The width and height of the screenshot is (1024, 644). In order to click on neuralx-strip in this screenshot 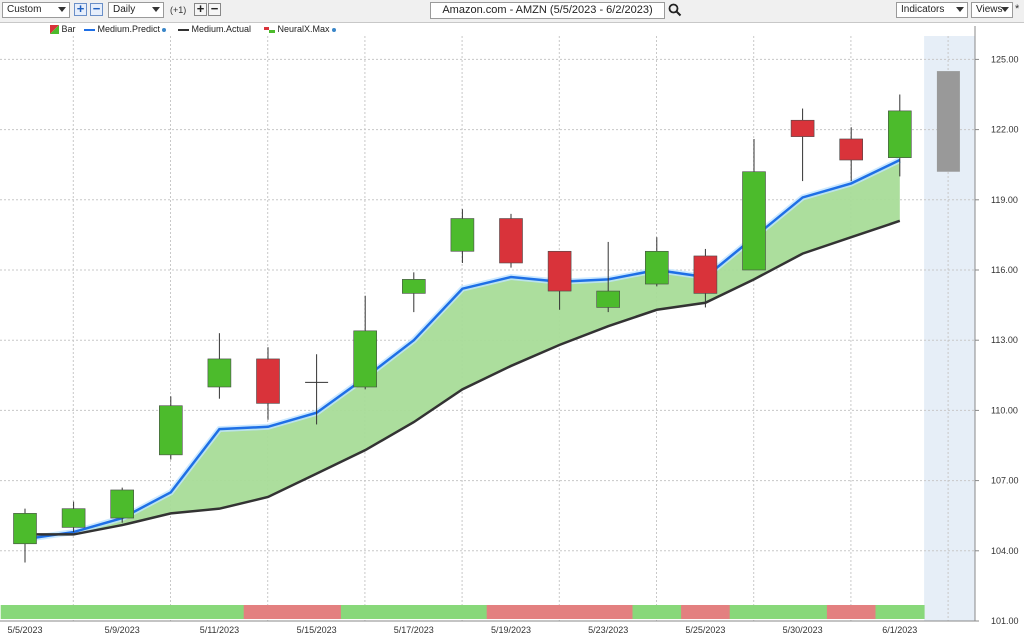, I will do `click(462, 612)`.